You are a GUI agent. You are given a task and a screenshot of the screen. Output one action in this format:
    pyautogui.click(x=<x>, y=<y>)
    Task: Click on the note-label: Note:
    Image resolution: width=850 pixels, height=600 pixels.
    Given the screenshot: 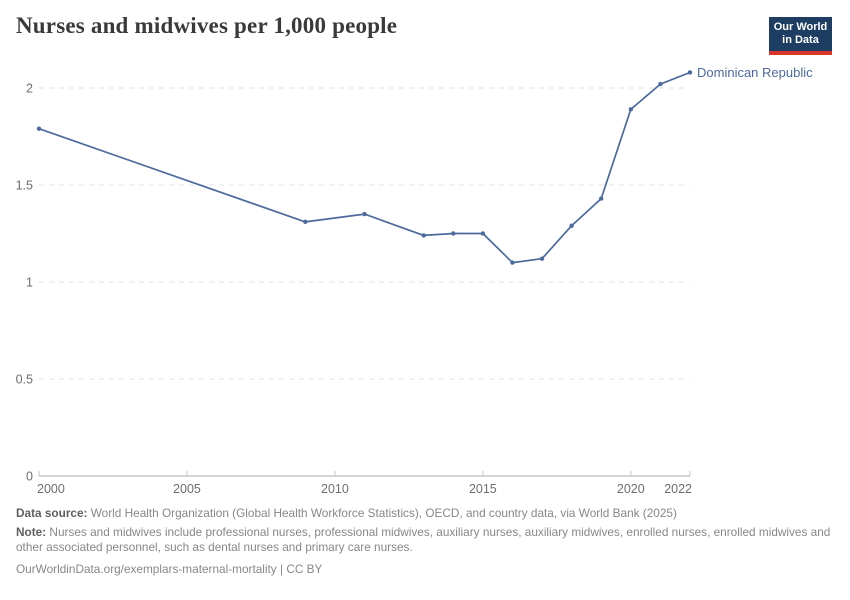 What is the action you would take?
    pyautogui.click(x=31, y=532)
    